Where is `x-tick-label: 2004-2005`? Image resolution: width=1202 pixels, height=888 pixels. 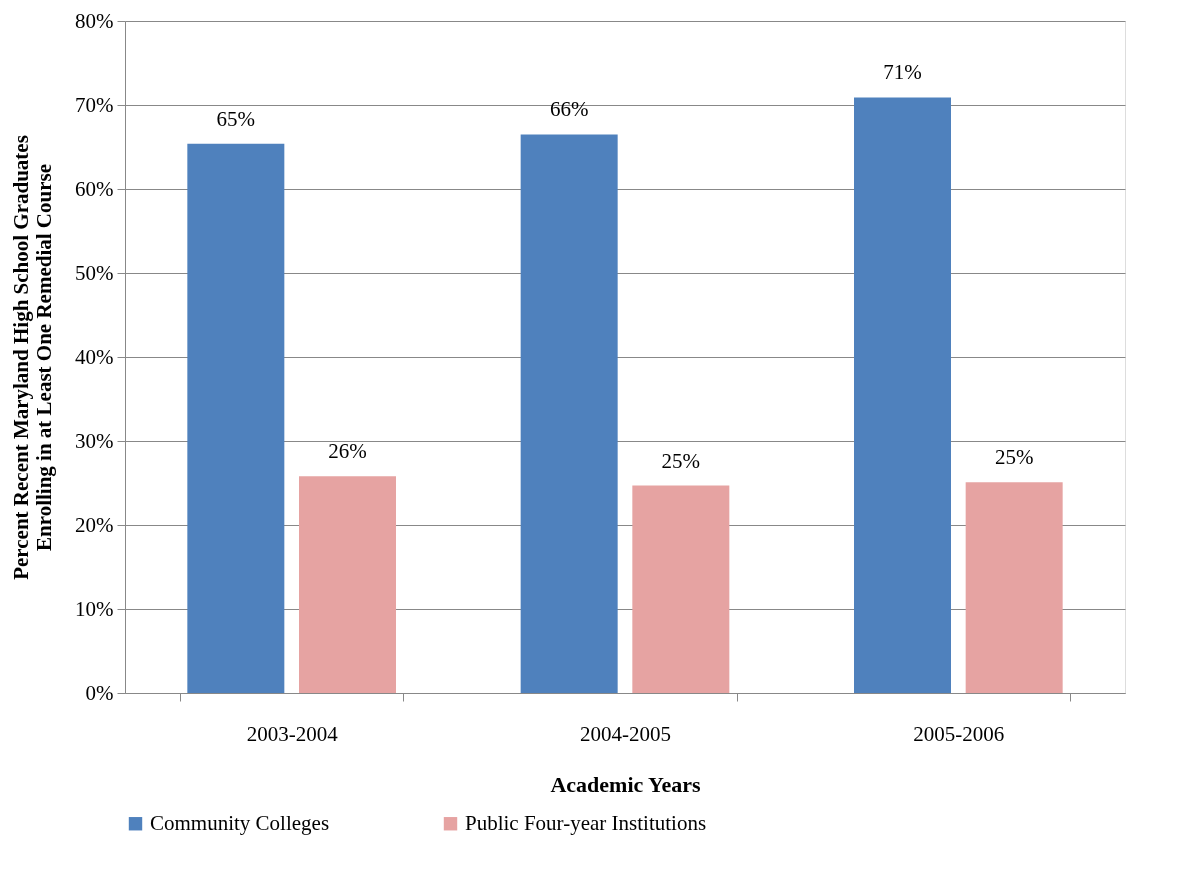 x-tick-label: 2004-2005 is located at coordinates (625, 733).